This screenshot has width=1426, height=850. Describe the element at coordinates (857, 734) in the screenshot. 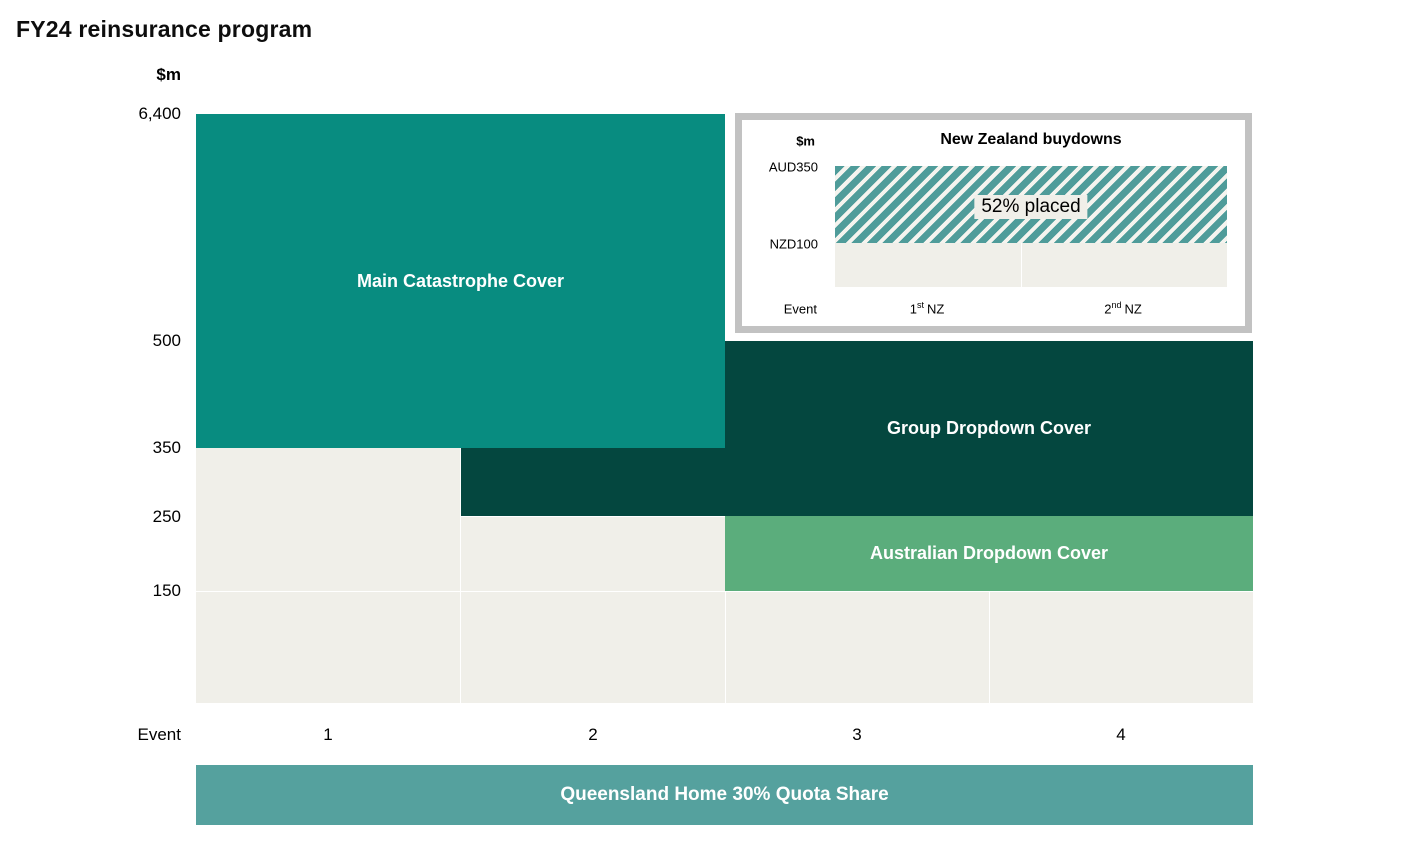

I see `x-tick-event-3: 3` at that location.